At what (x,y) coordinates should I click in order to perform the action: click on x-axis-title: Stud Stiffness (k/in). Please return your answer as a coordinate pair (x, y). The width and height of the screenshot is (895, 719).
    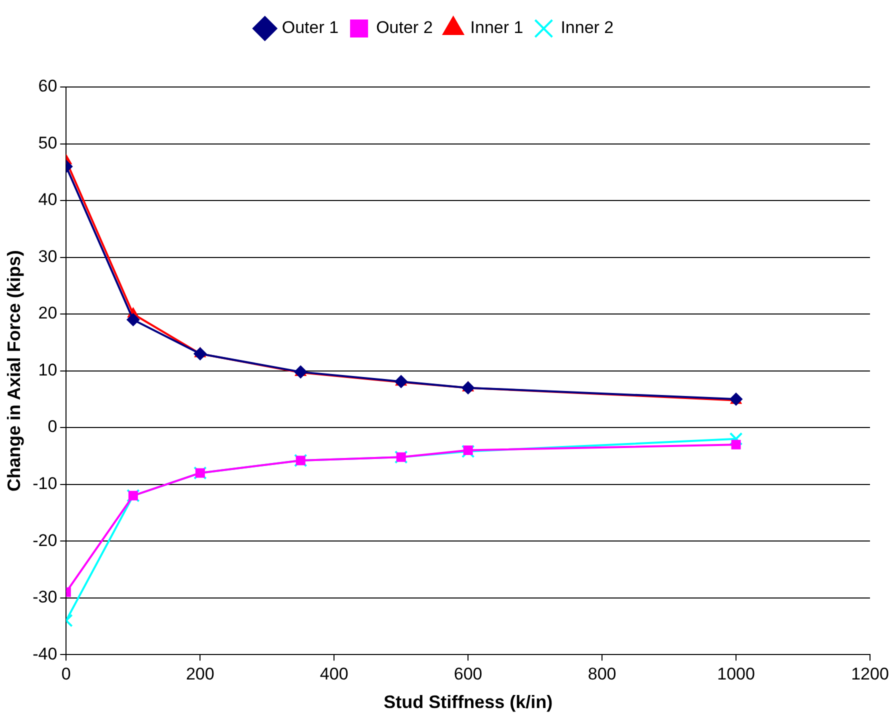
    Looking at the image, I should click on (468, 702).